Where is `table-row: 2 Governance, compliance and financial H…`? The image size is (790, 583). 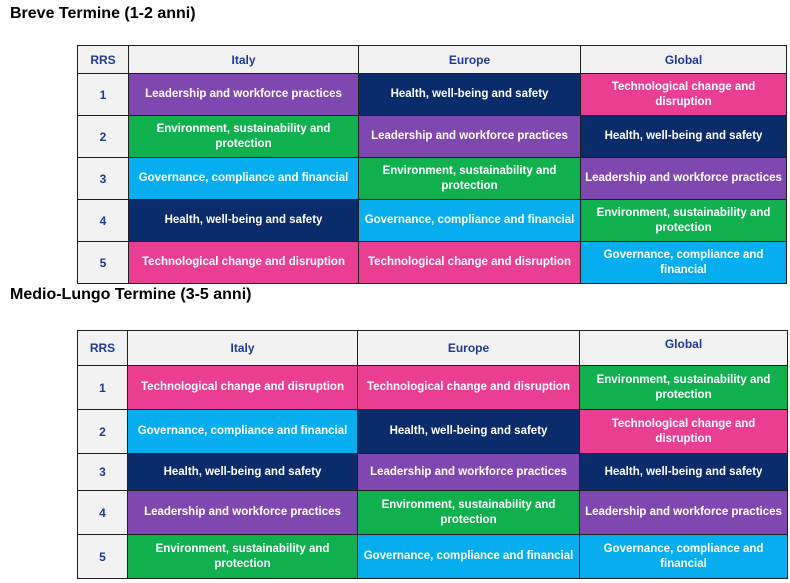
table-row: 2 Governance, compliance and financial H… is located at coordinates (432, 431).